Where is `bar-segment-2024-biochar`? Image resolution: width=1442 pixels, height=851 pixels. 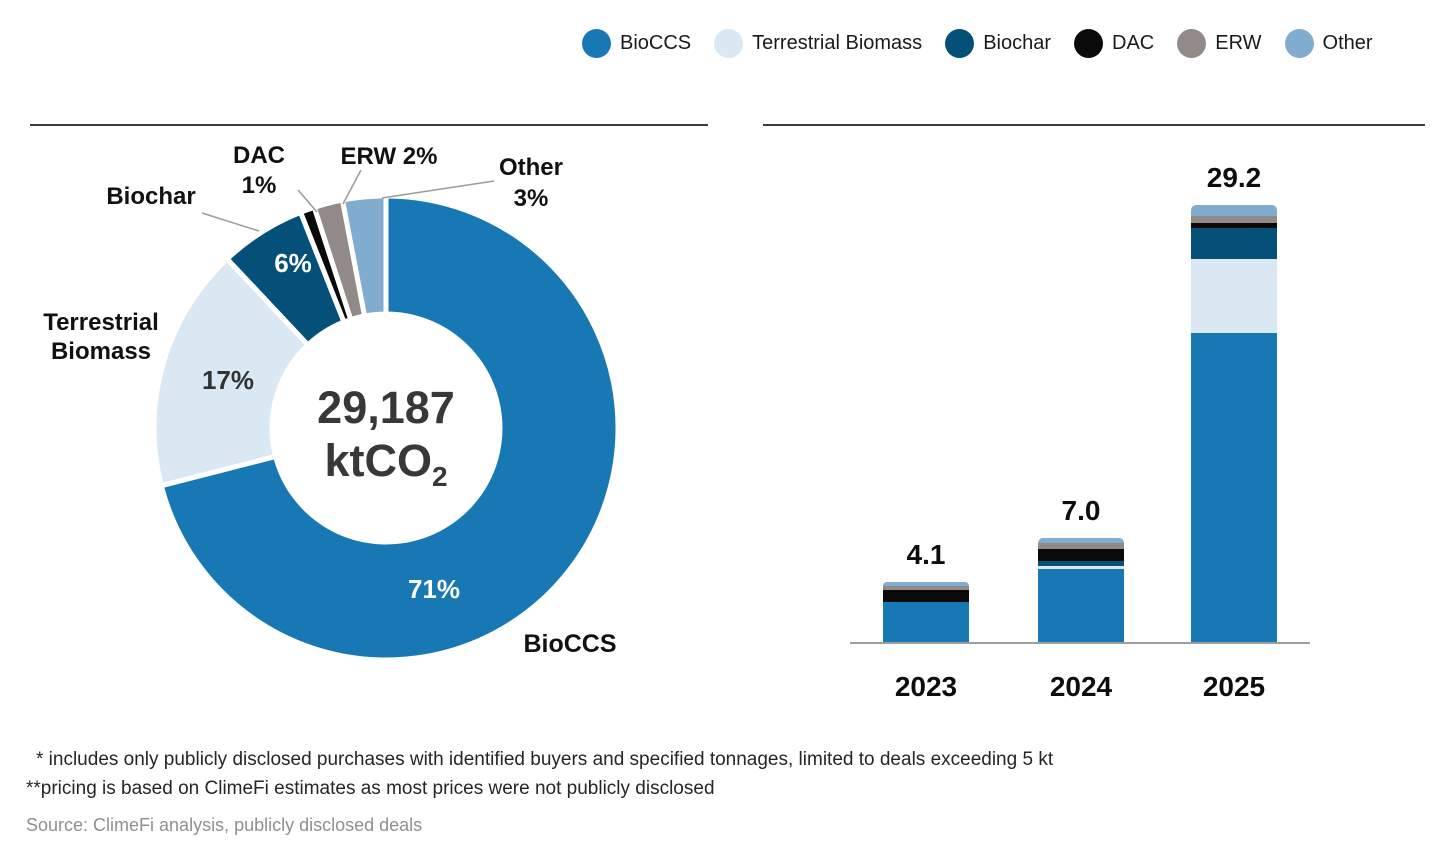 bar-segment-2024-biochar is located at coordinates (1081, 563).